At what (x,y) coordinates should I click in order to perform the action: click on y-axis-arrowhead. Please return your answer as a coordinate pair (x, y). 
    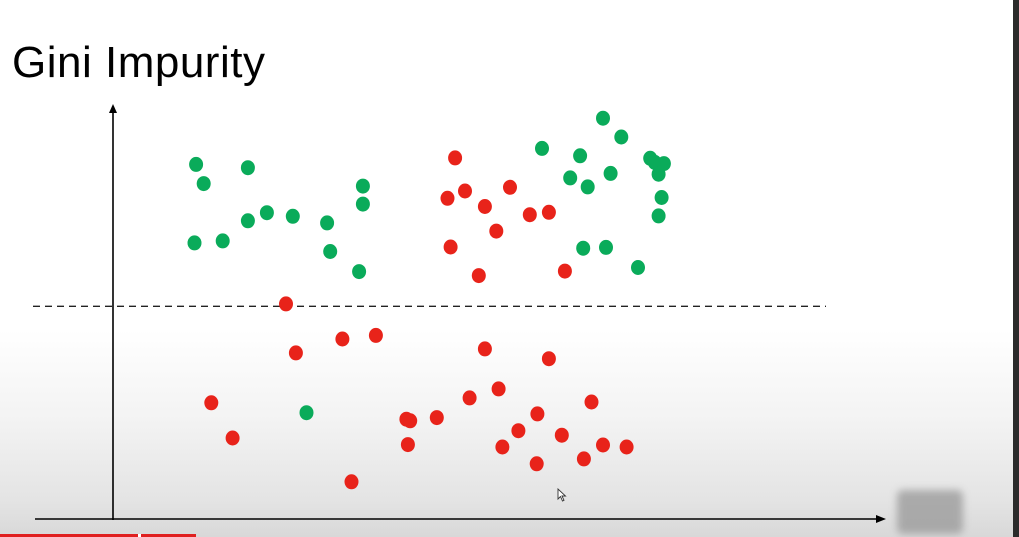
    Looking at the image, I should click on (113, 108).